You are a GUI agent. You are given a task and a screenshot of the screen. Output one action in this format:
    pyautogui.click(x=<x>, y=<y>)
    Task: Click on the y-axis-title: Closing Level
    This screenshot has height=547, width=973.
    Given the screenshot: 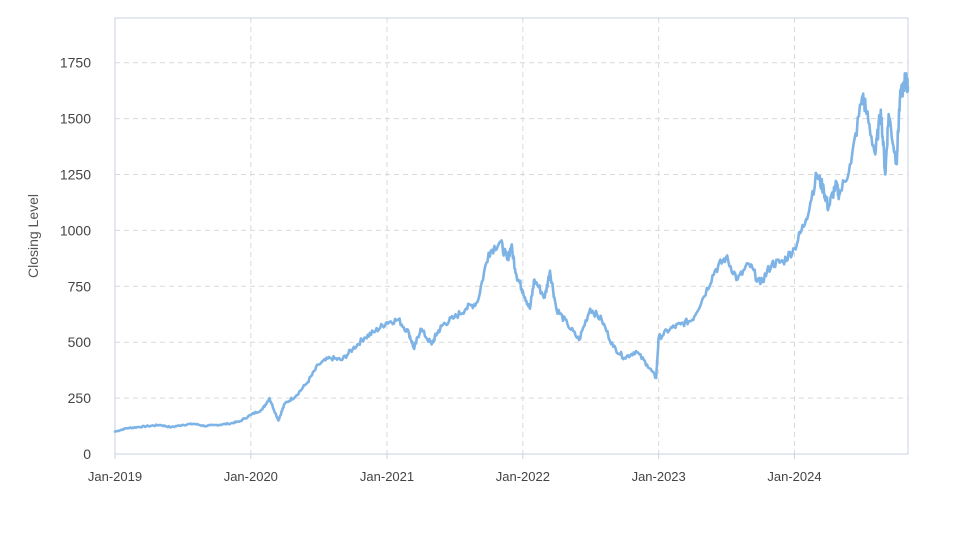 What is the action you would take?
    pyautogui.click(x=33, y=236)
    